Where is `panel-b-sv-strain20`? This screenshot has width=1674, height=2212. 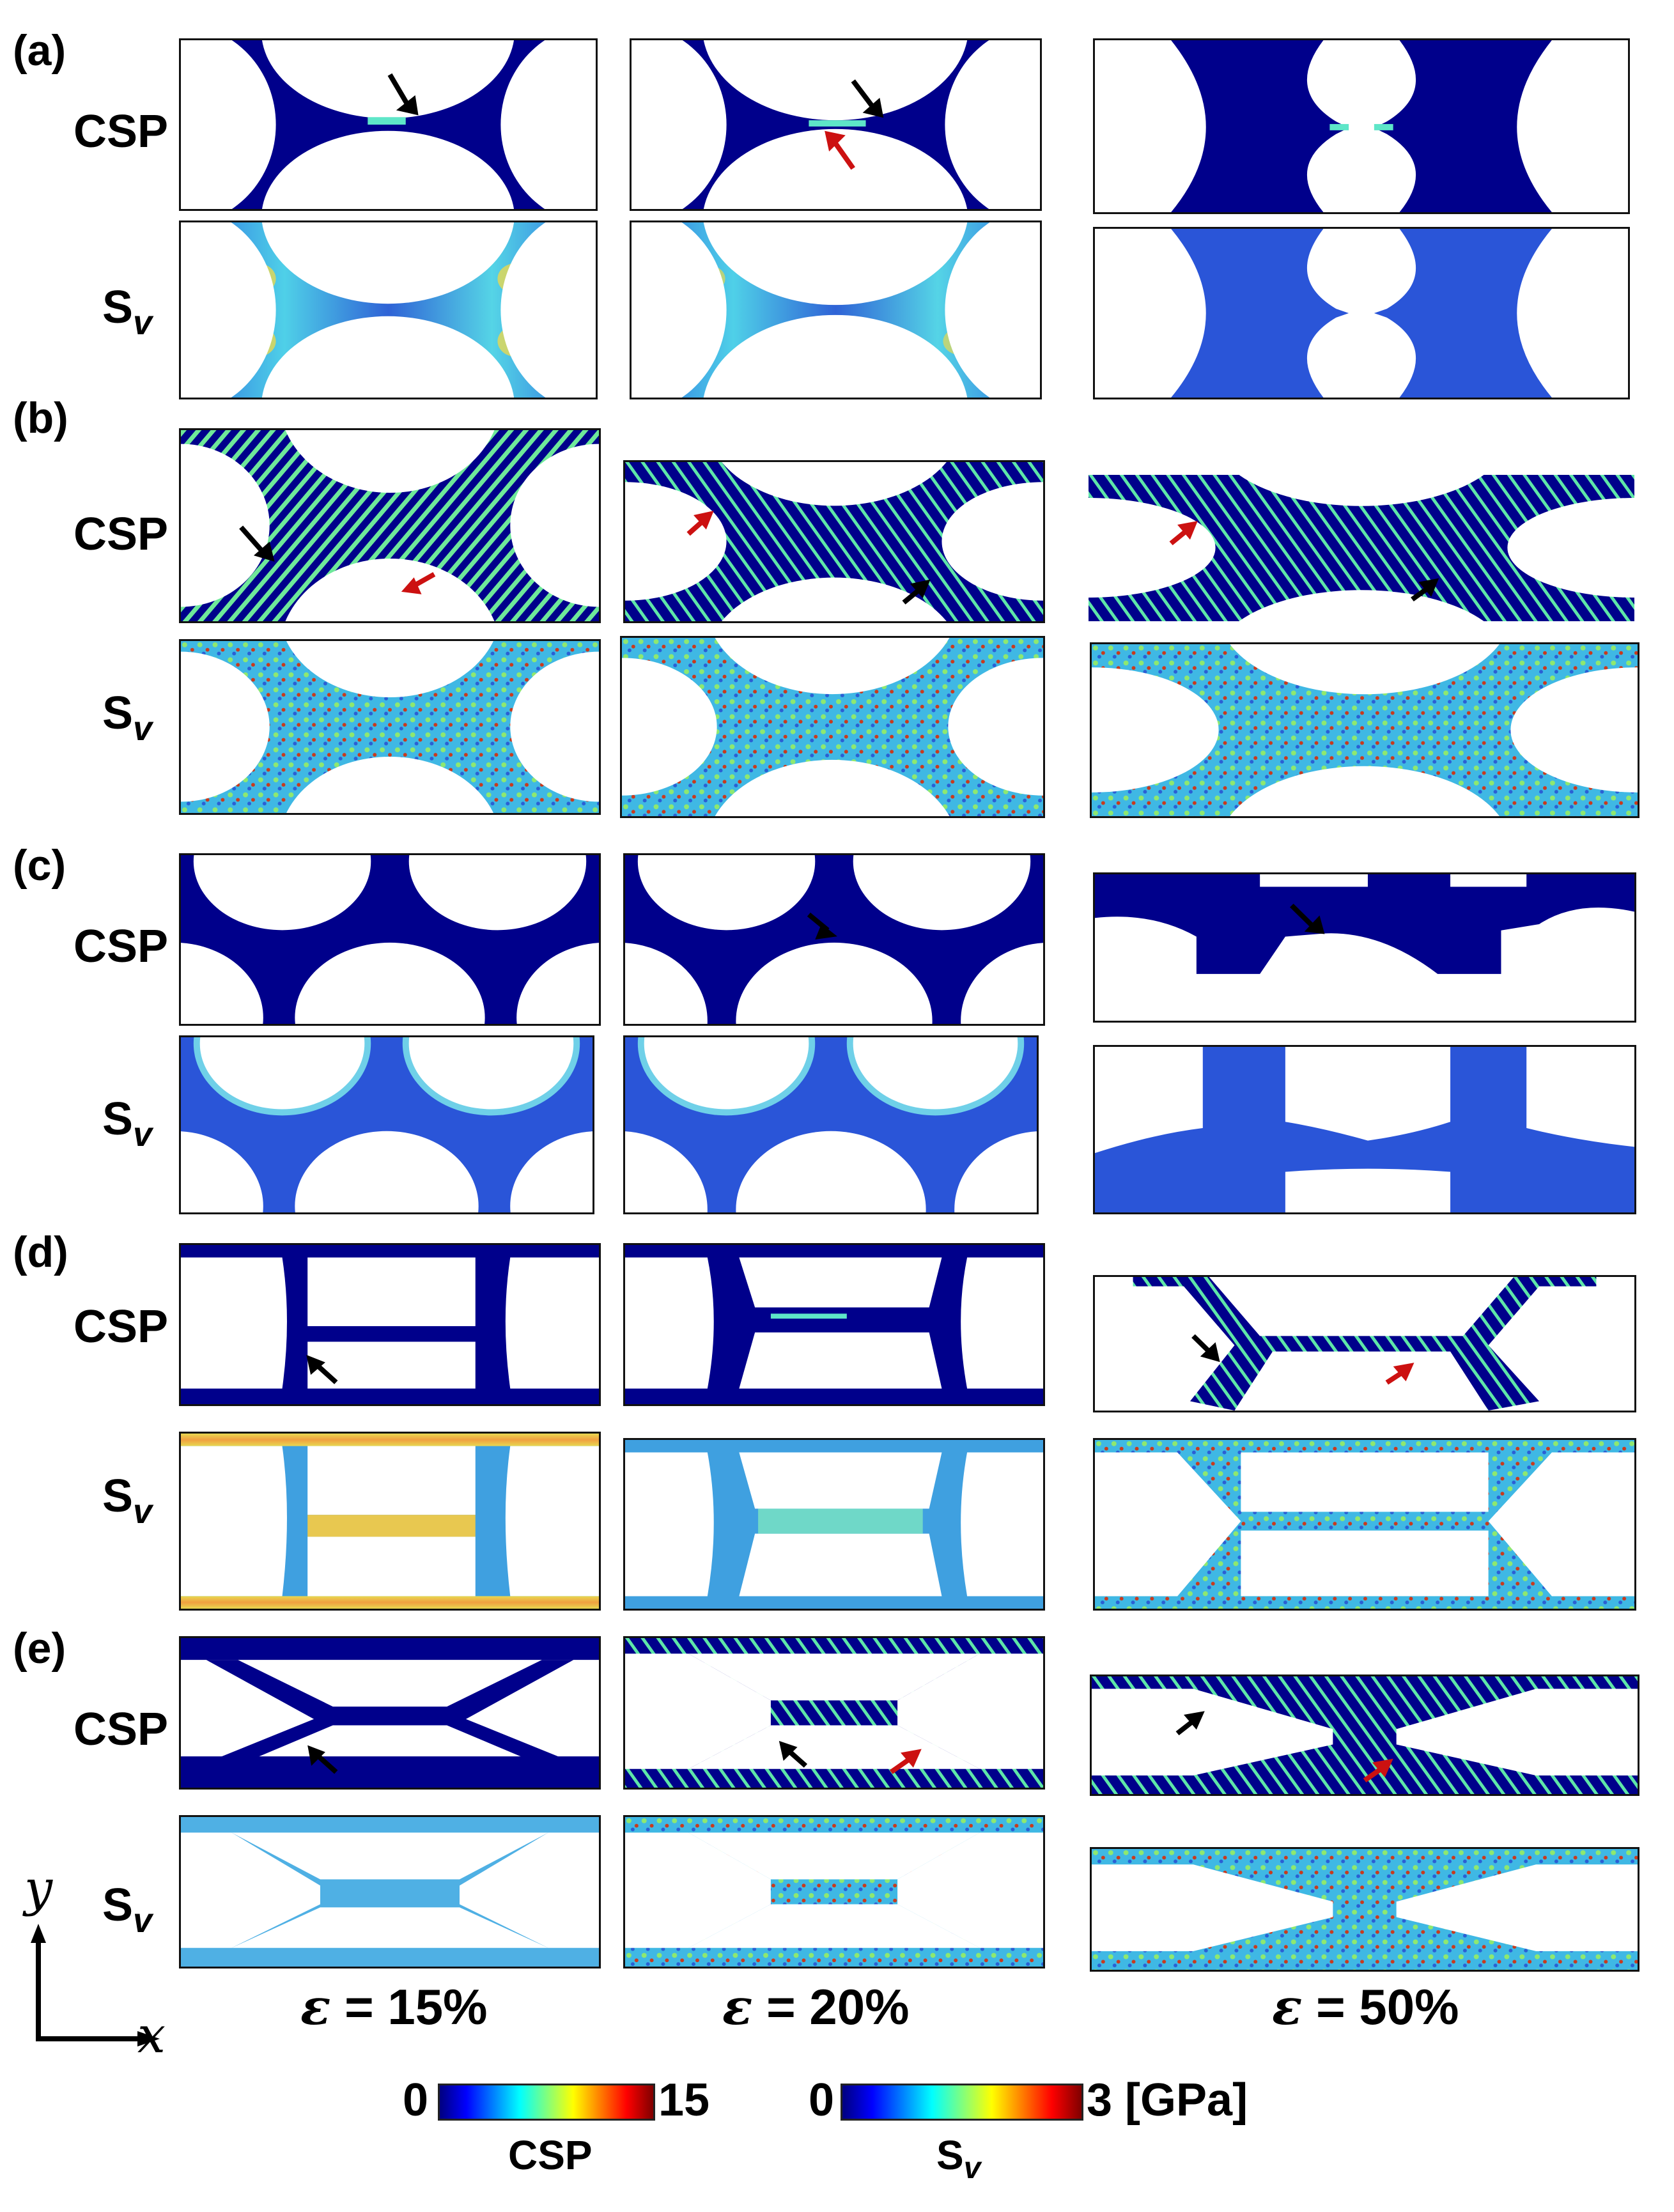
panel-b-sv-strain20 is located at coordinates (832, 727).